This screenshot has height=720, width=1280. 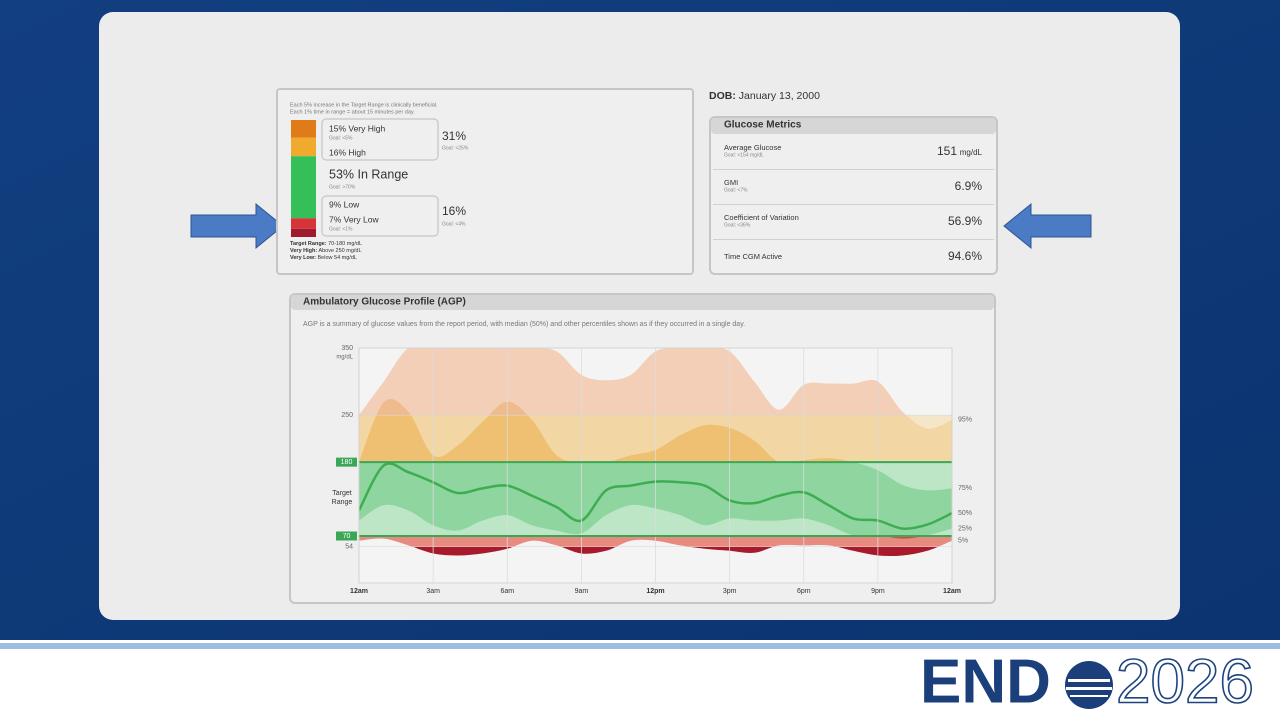 What do you see at coordinates (303, 251) in the screenshot?
I see `footnote-term: Very High:` at bounding box center [303, 251].